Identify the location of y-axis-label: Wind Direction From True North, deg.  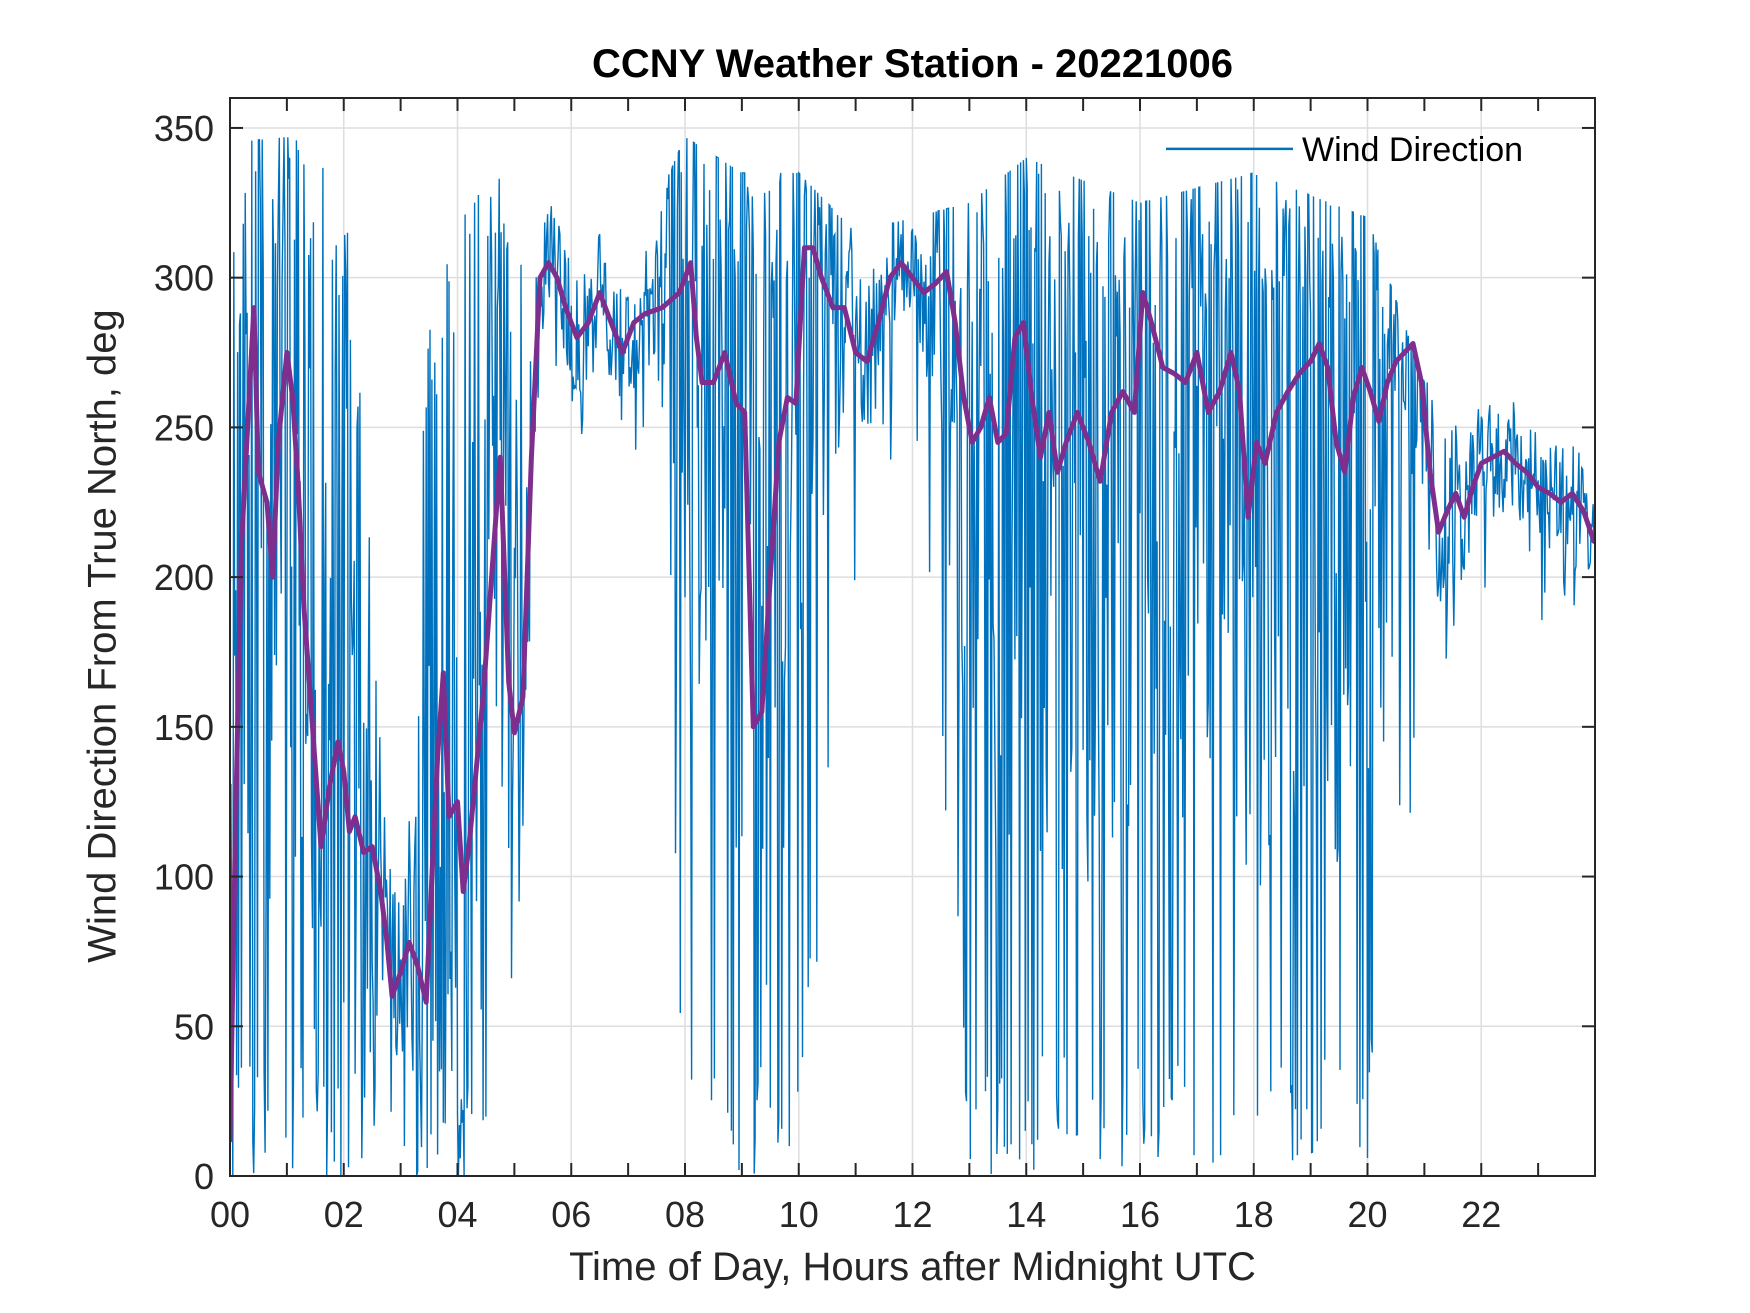
(102, 636).